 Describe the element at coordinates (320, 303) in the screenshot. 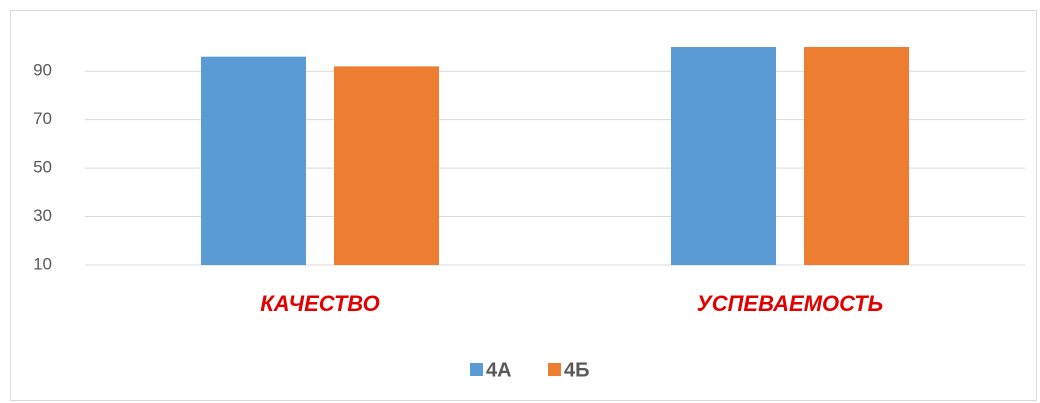

I see `x-tick-label: КАЧЕСТВО` at that location.